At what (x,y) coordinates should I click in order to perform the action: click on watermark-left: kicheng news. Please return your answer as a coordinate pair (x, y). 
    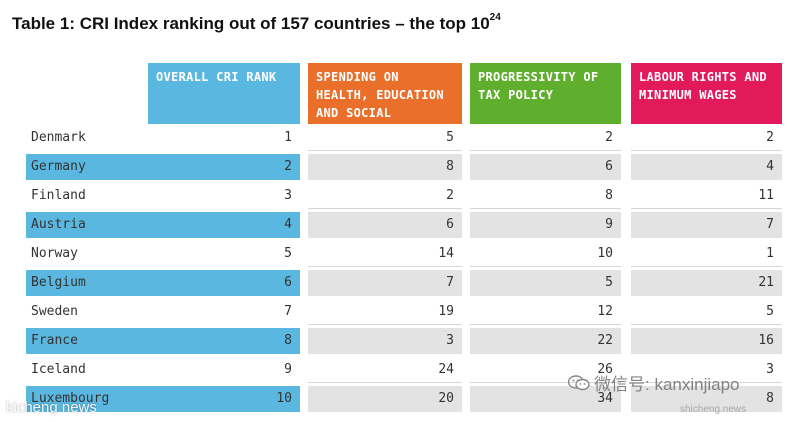
    Looking at the image, I should click on (51, 407).